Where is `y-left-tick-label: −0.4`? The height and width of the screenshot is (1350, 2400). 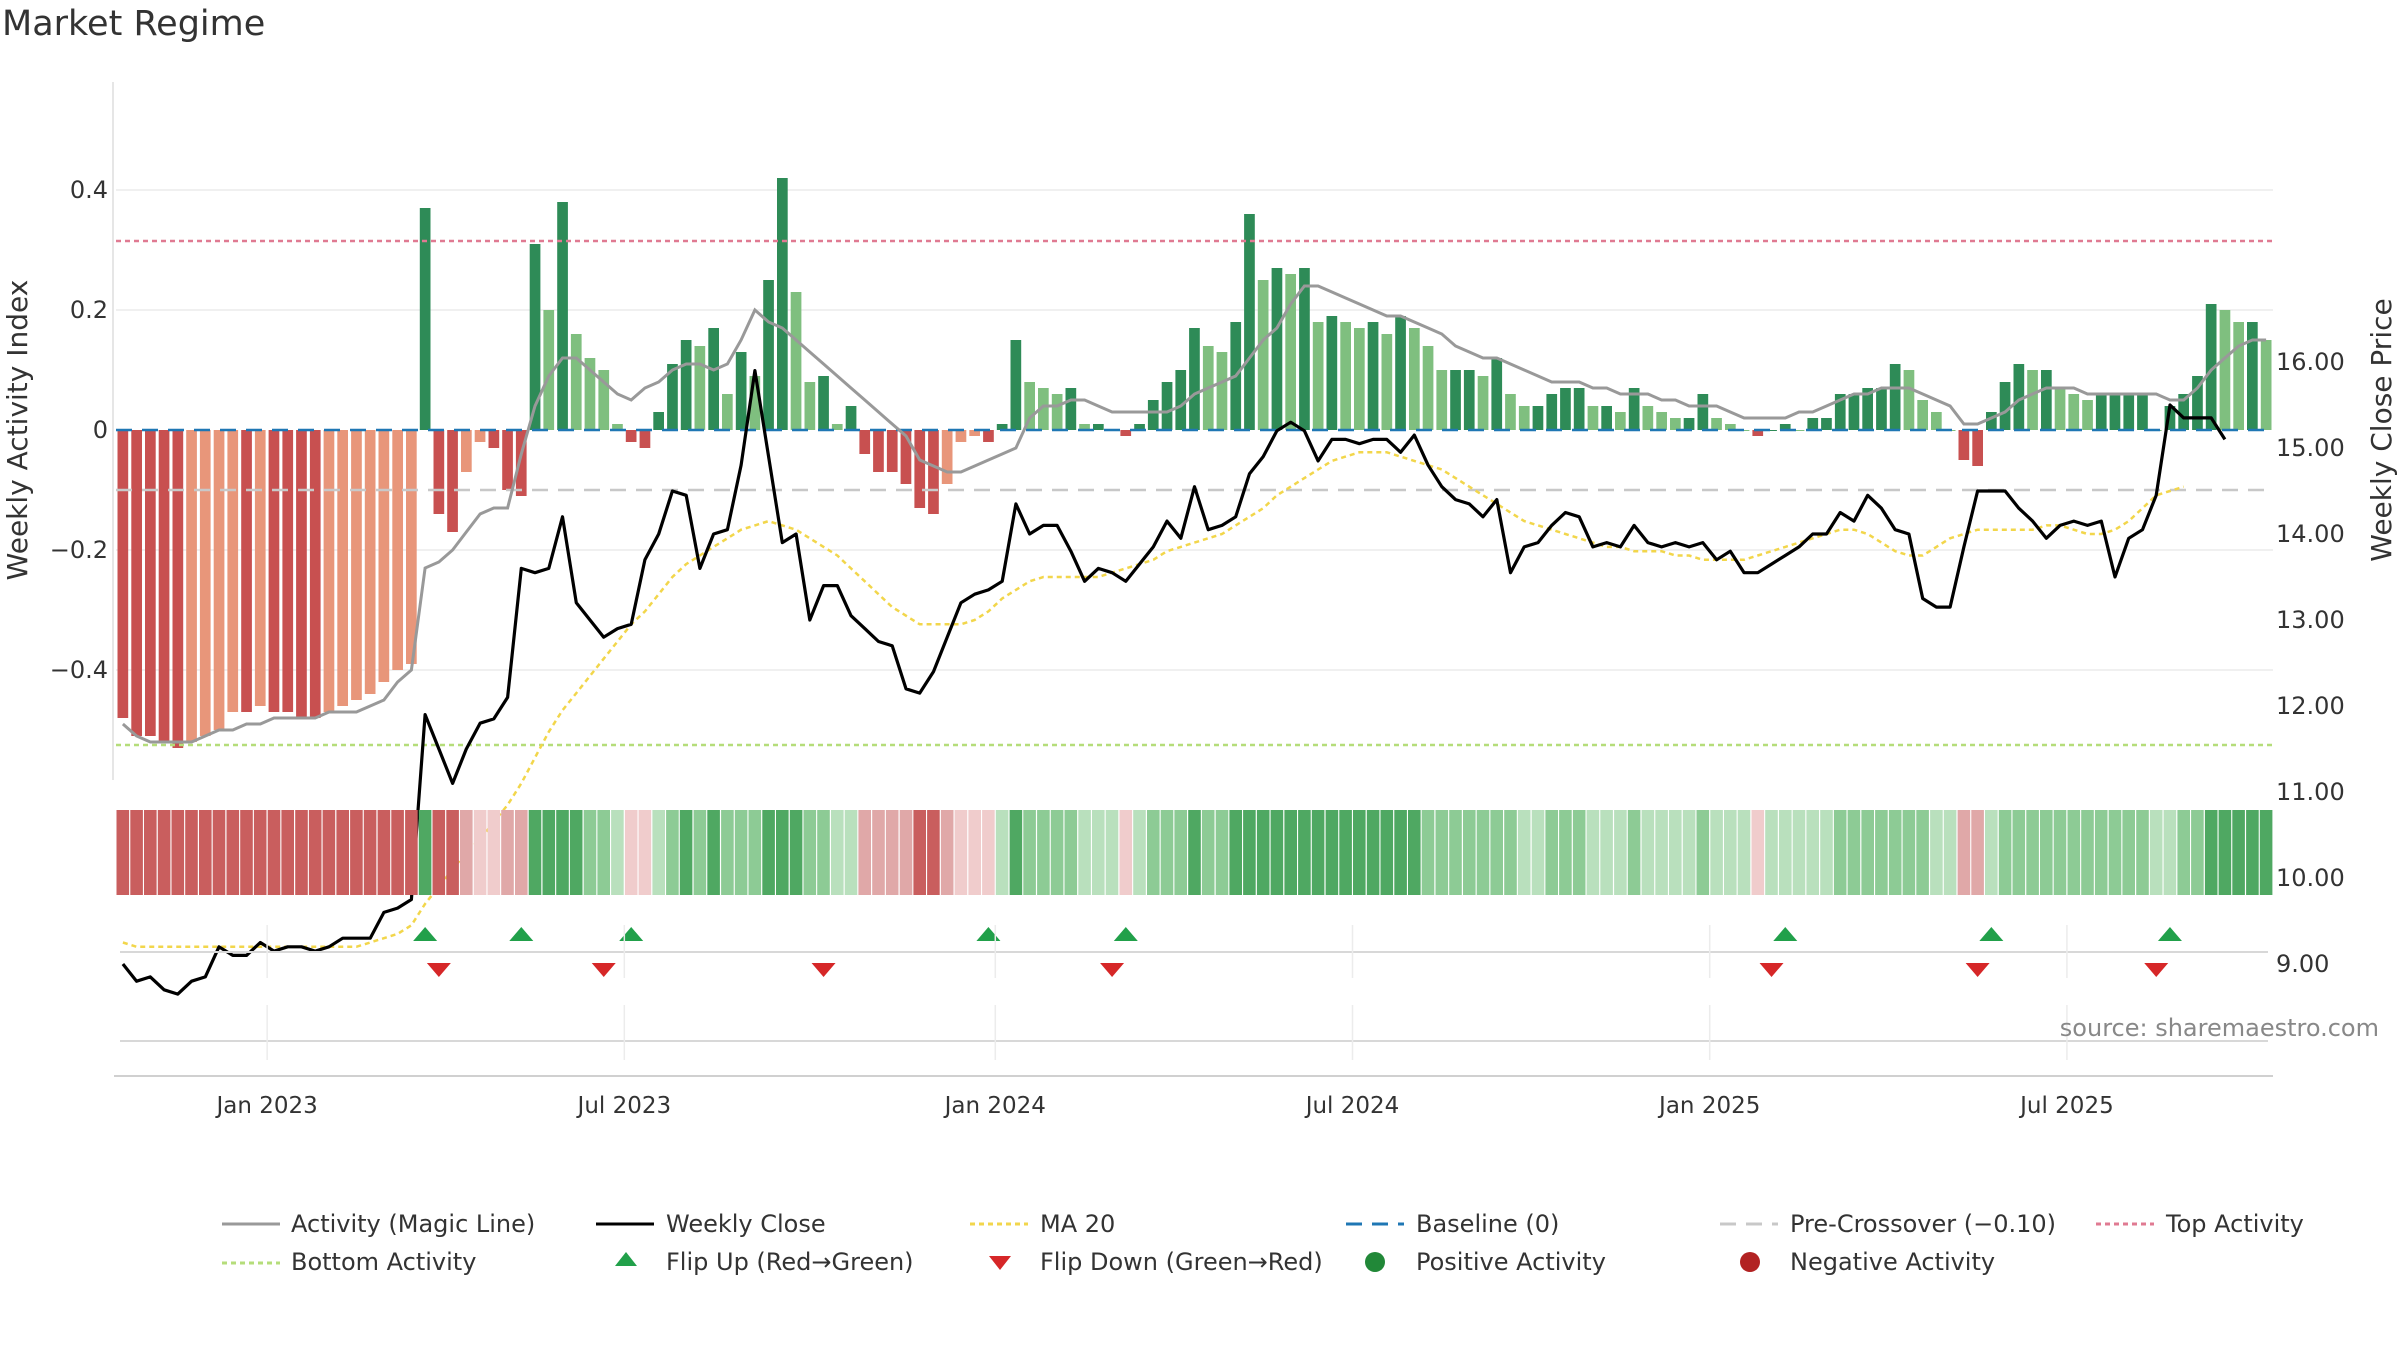
y-left-tick-label: −0.4 is located at coordinates (79, 670).